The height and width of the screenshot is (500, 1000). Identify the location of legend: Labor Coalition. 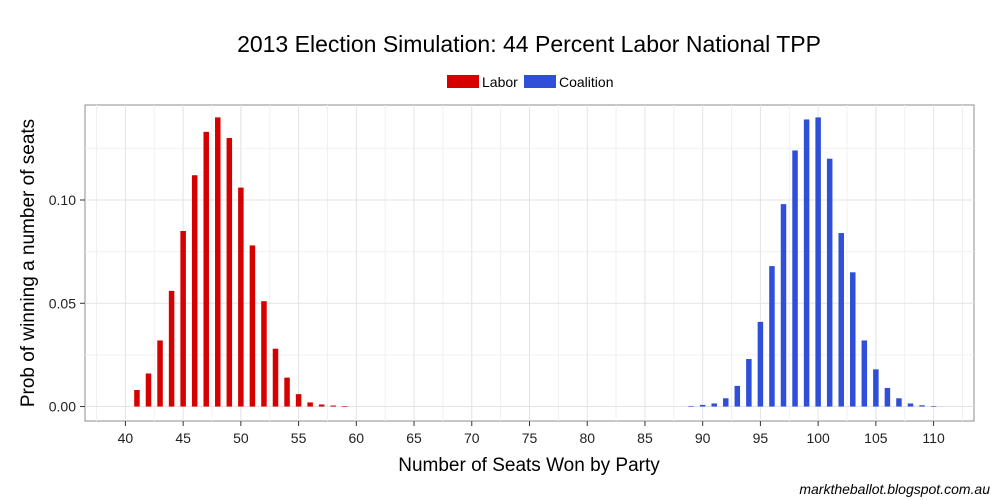
(530, 82).